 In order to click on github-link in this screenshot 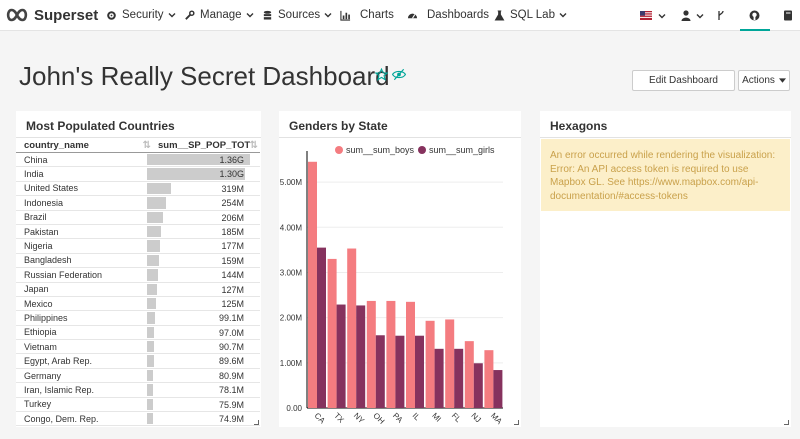, I will do `click(754, 15)`.